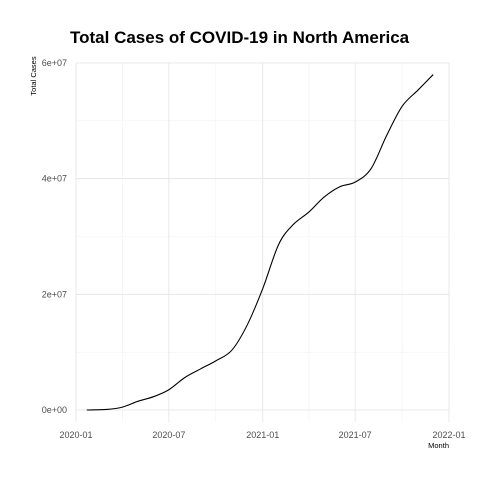  What do you see at coordinates (168, 435) in the screenshot?
I see `x-tick-label: 2020-07` at bounding box center [168, 435].